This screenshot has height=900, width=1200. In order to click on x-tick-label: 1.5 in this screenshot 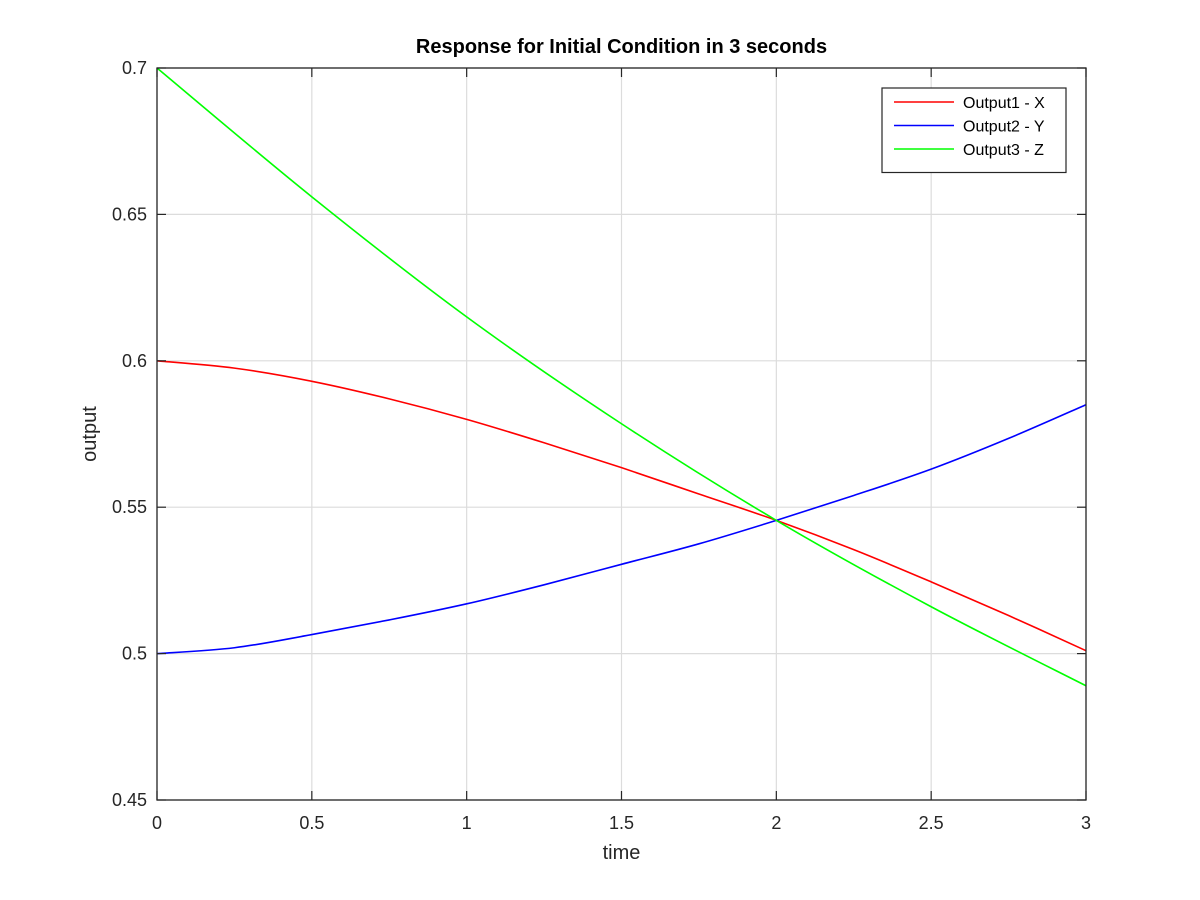, I will do `click(621, 823)`.